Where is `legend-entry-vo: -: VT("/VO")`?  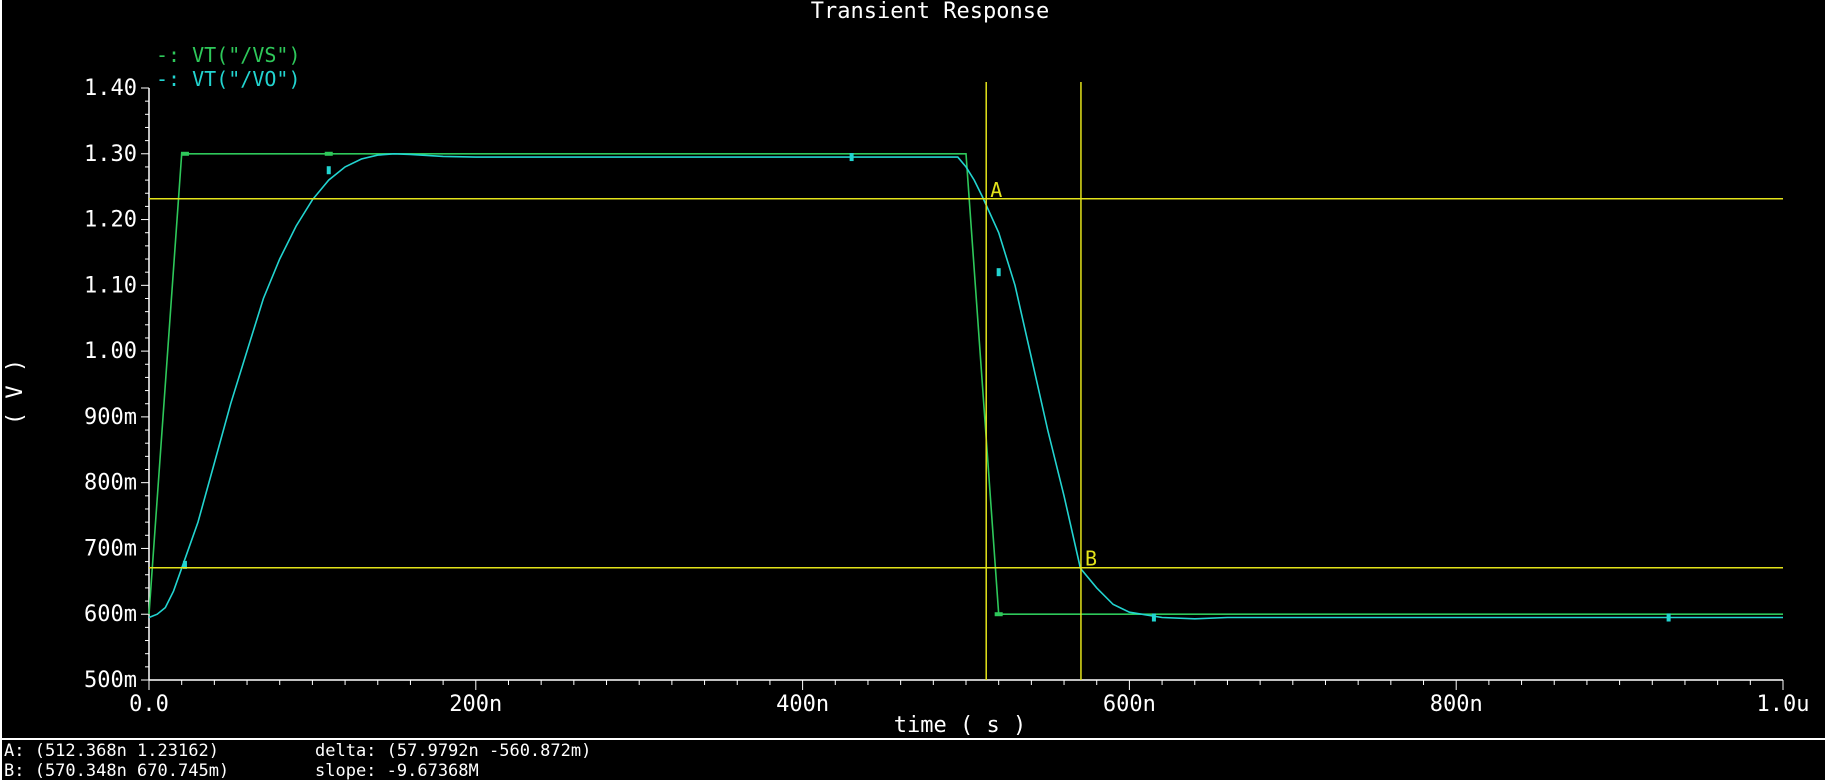
legend-entry-vo: -: VT("/VO") is located at coordinates (228, 79).